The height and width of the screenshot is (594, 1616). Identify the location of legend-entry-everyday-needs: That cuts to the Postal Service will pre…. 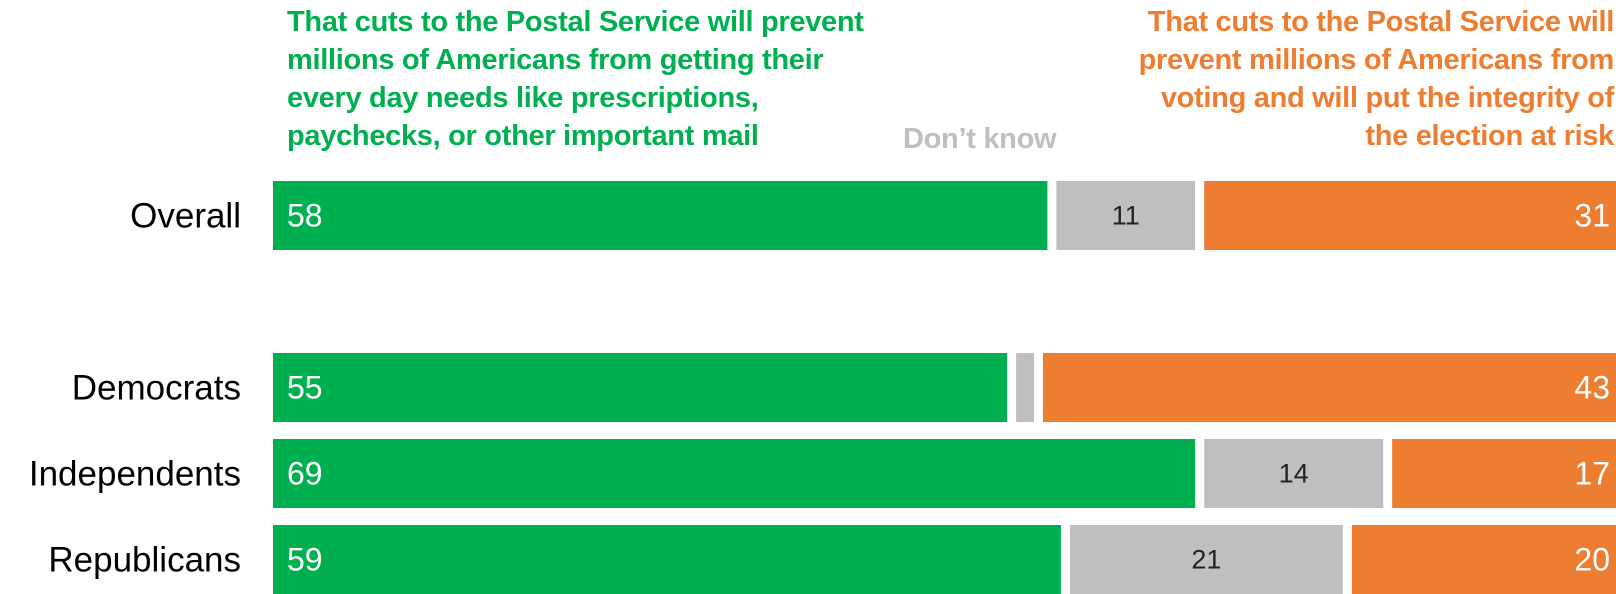
(607, 79).